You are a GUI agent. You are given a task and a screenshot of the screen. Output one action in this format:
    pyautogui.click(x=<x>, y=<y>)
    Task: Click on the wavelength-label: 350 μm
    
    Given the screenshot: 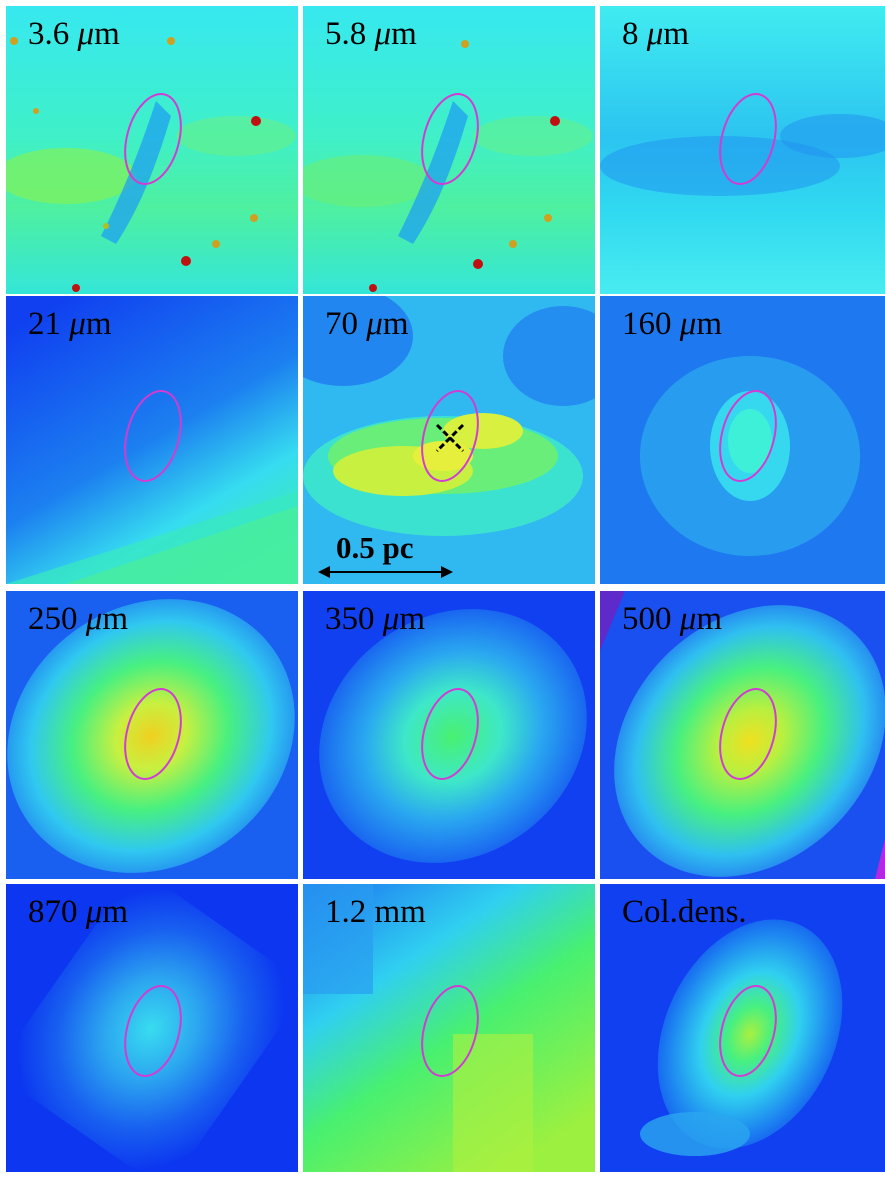 What is the action you would take?
    pyautogui.click(x=375, y=619)
    